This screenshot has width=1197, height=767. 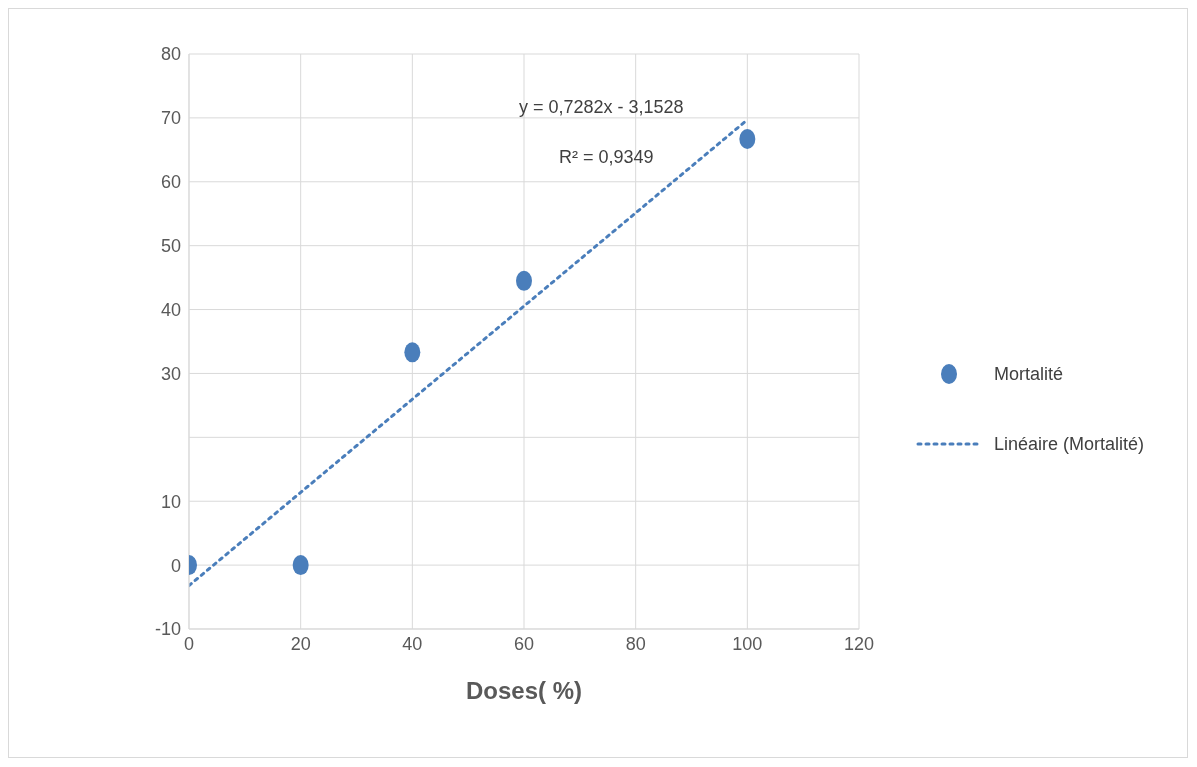 I want to click on y-tick-label: 70, so click(x=170, y=118).